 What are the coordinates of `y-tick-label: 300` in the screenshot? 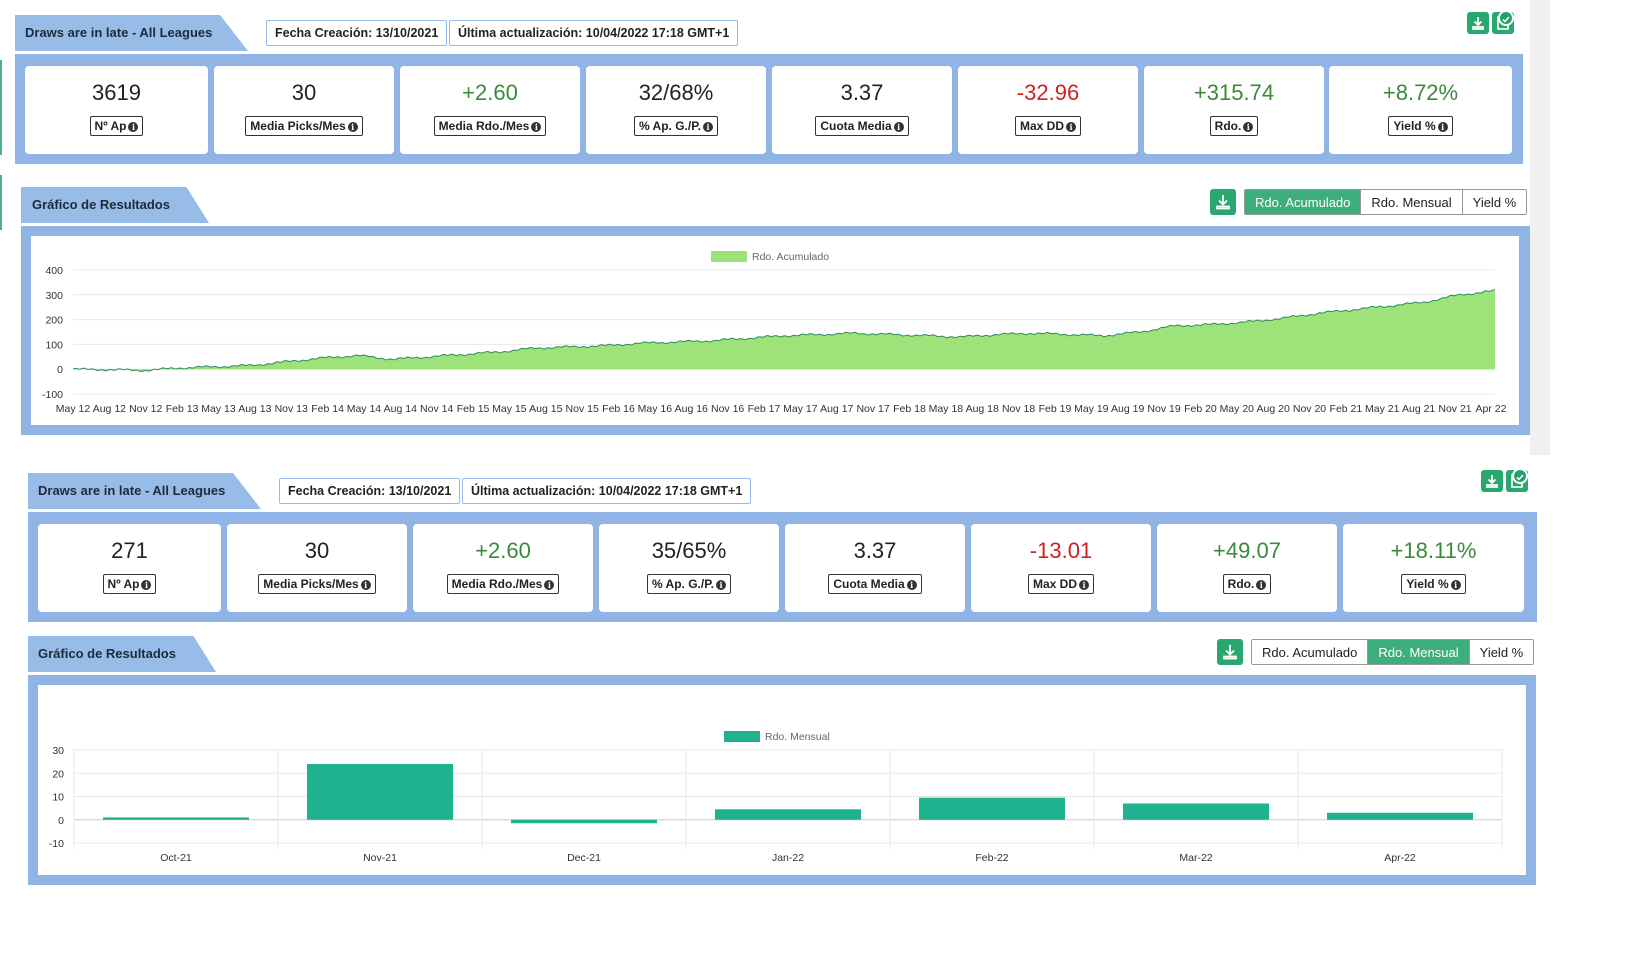 It's located at (54, 296).